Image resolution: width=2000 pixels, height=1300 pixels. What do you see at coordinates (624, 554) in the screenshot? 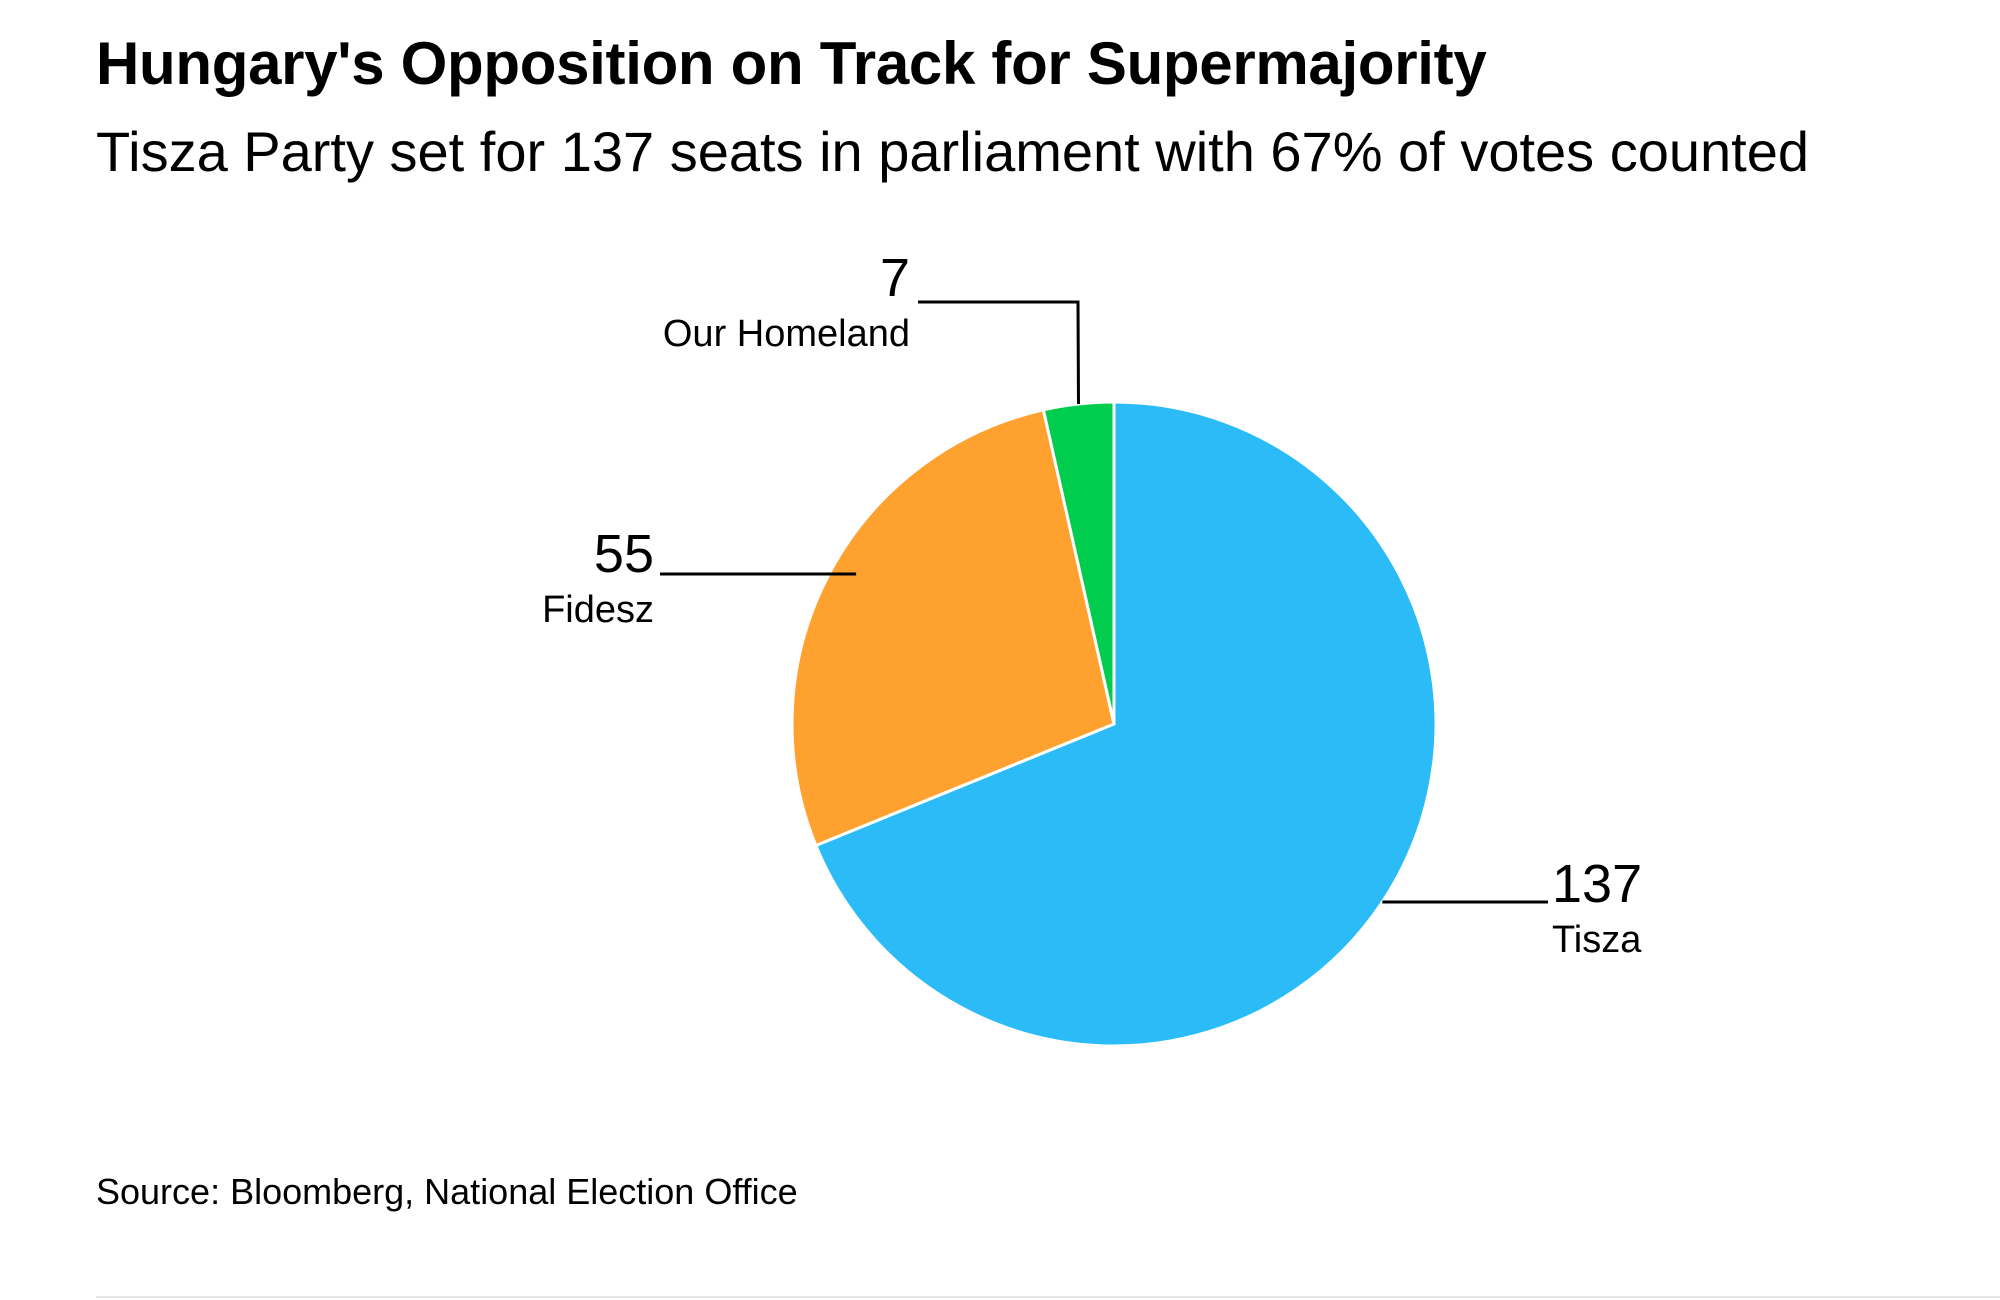
I see `value-label-fidesz: 55` at bounding box center [624, 554].